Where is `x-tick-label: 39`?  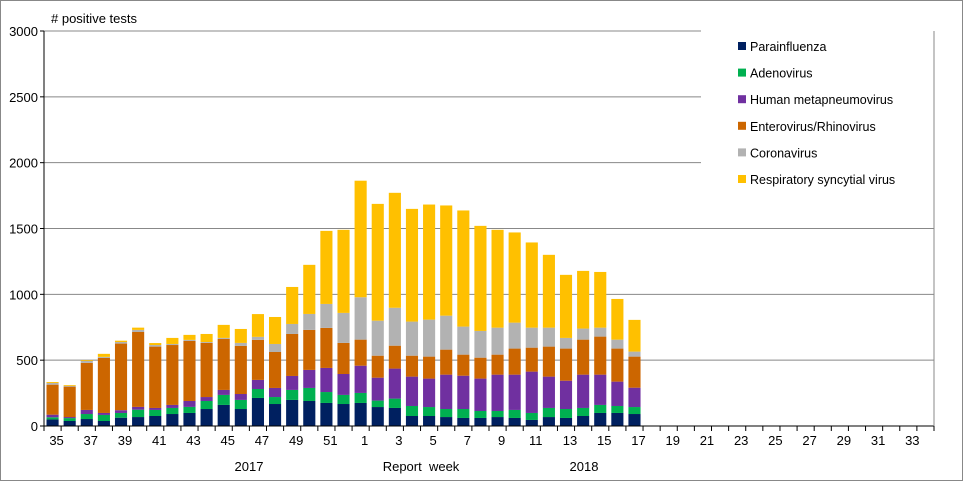
x-tick-label: 39 is located at coordinates (125, 440).